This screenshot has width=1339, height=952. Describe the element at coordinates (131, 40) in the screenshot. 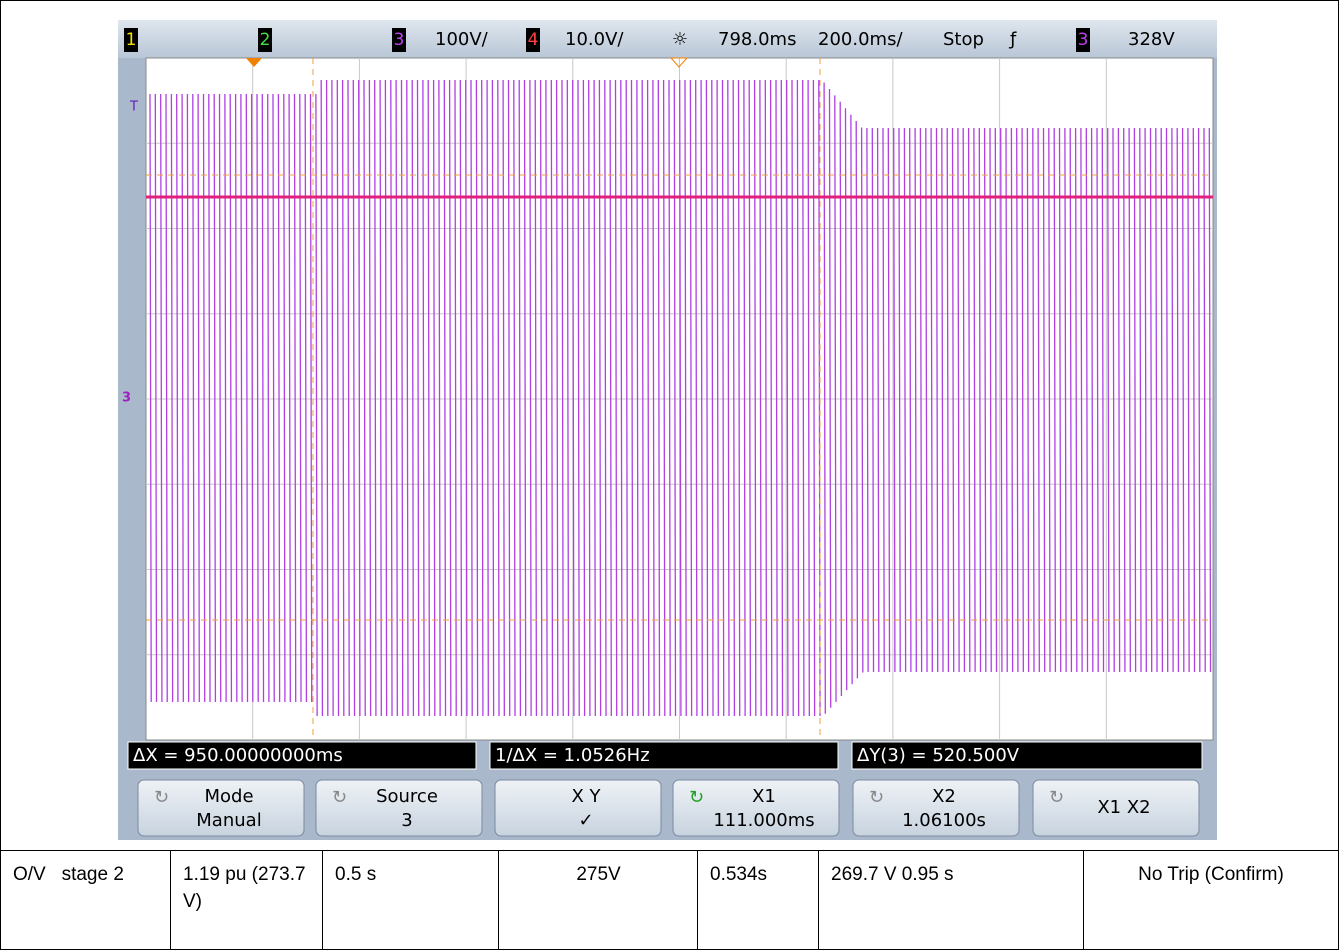

I see `ch1-badge: 1` at that location.